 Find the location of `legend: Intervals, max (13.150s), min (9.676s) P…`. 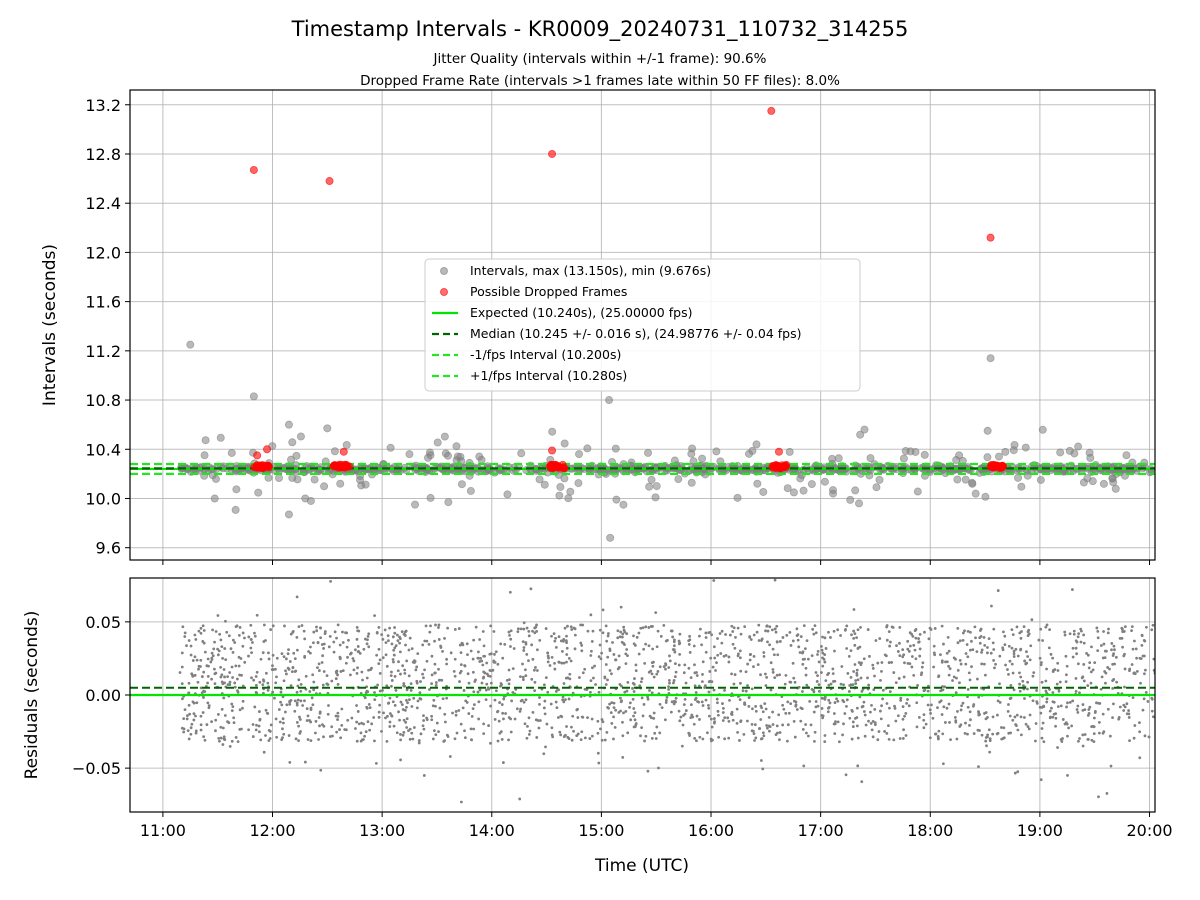

legend: Intervals, max (13.150s), min (9.676s) P… is located at coordinates (642, 325).